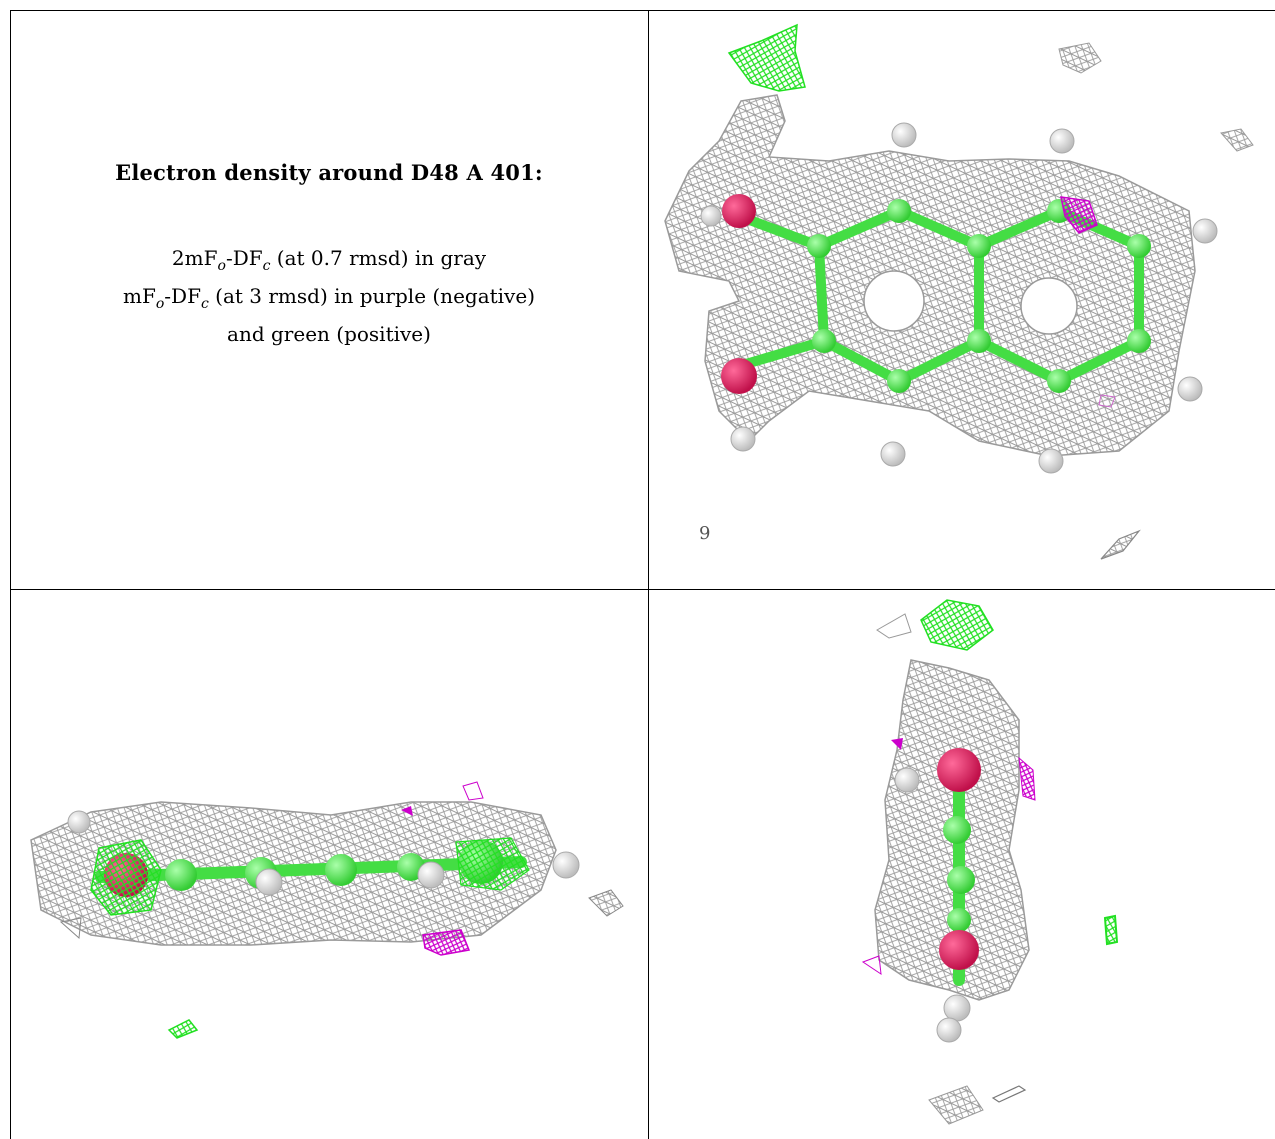  What do you see at coordinates (648, 574) in the screenshot?
I see `table-center-rule` at bounding box center [648, 574].